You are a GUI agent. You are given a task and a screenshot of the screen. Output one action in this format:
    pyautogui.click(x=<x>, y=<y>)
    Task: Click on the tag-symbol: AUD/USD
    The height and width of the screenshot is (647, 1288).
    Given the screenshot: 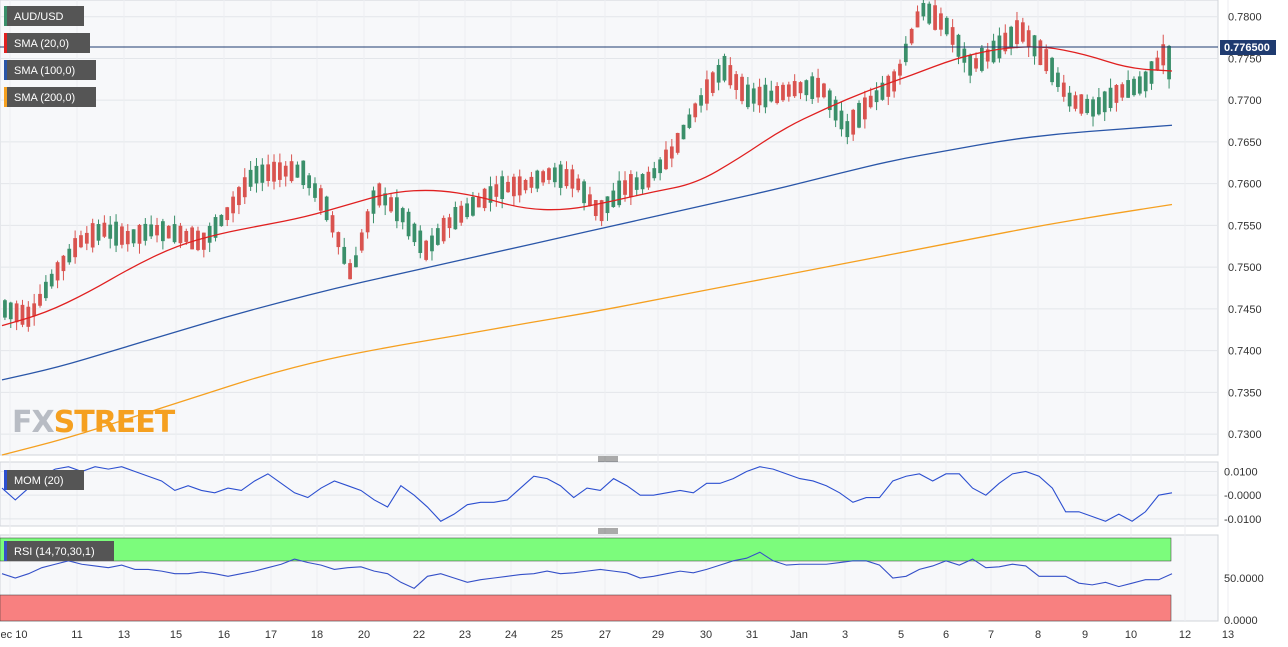 What is the action you would take?
    pyautogui.click(x=44, y=16)
    